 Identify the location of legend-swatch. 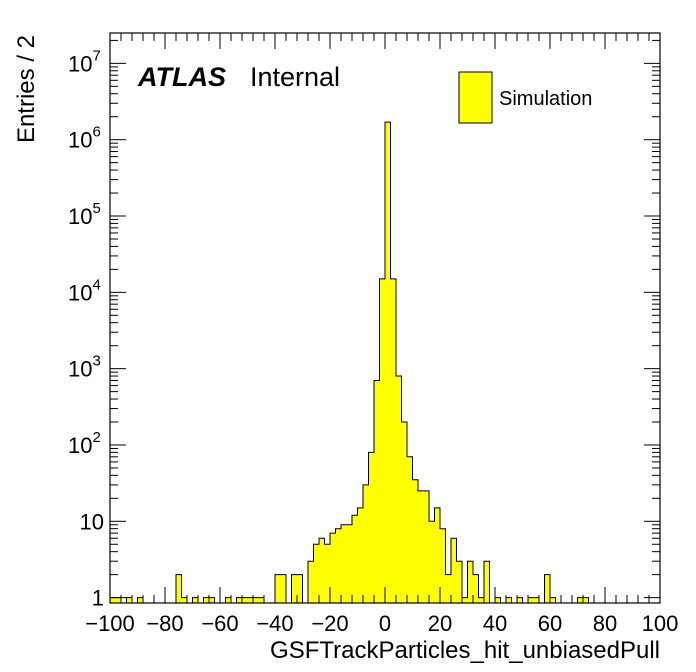
(475, 97).